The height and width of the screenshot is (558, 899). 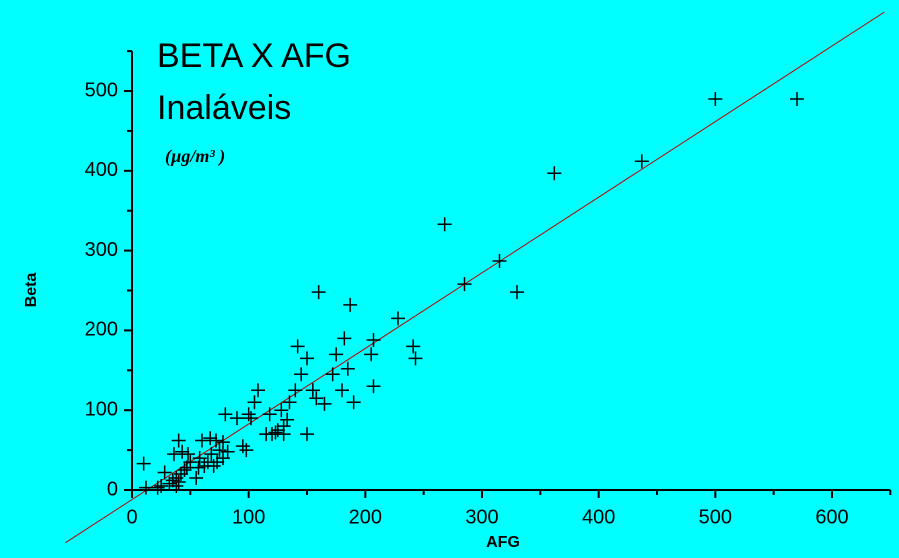 I want to click on x-tick-label: 600, so click(x=831, y=517).